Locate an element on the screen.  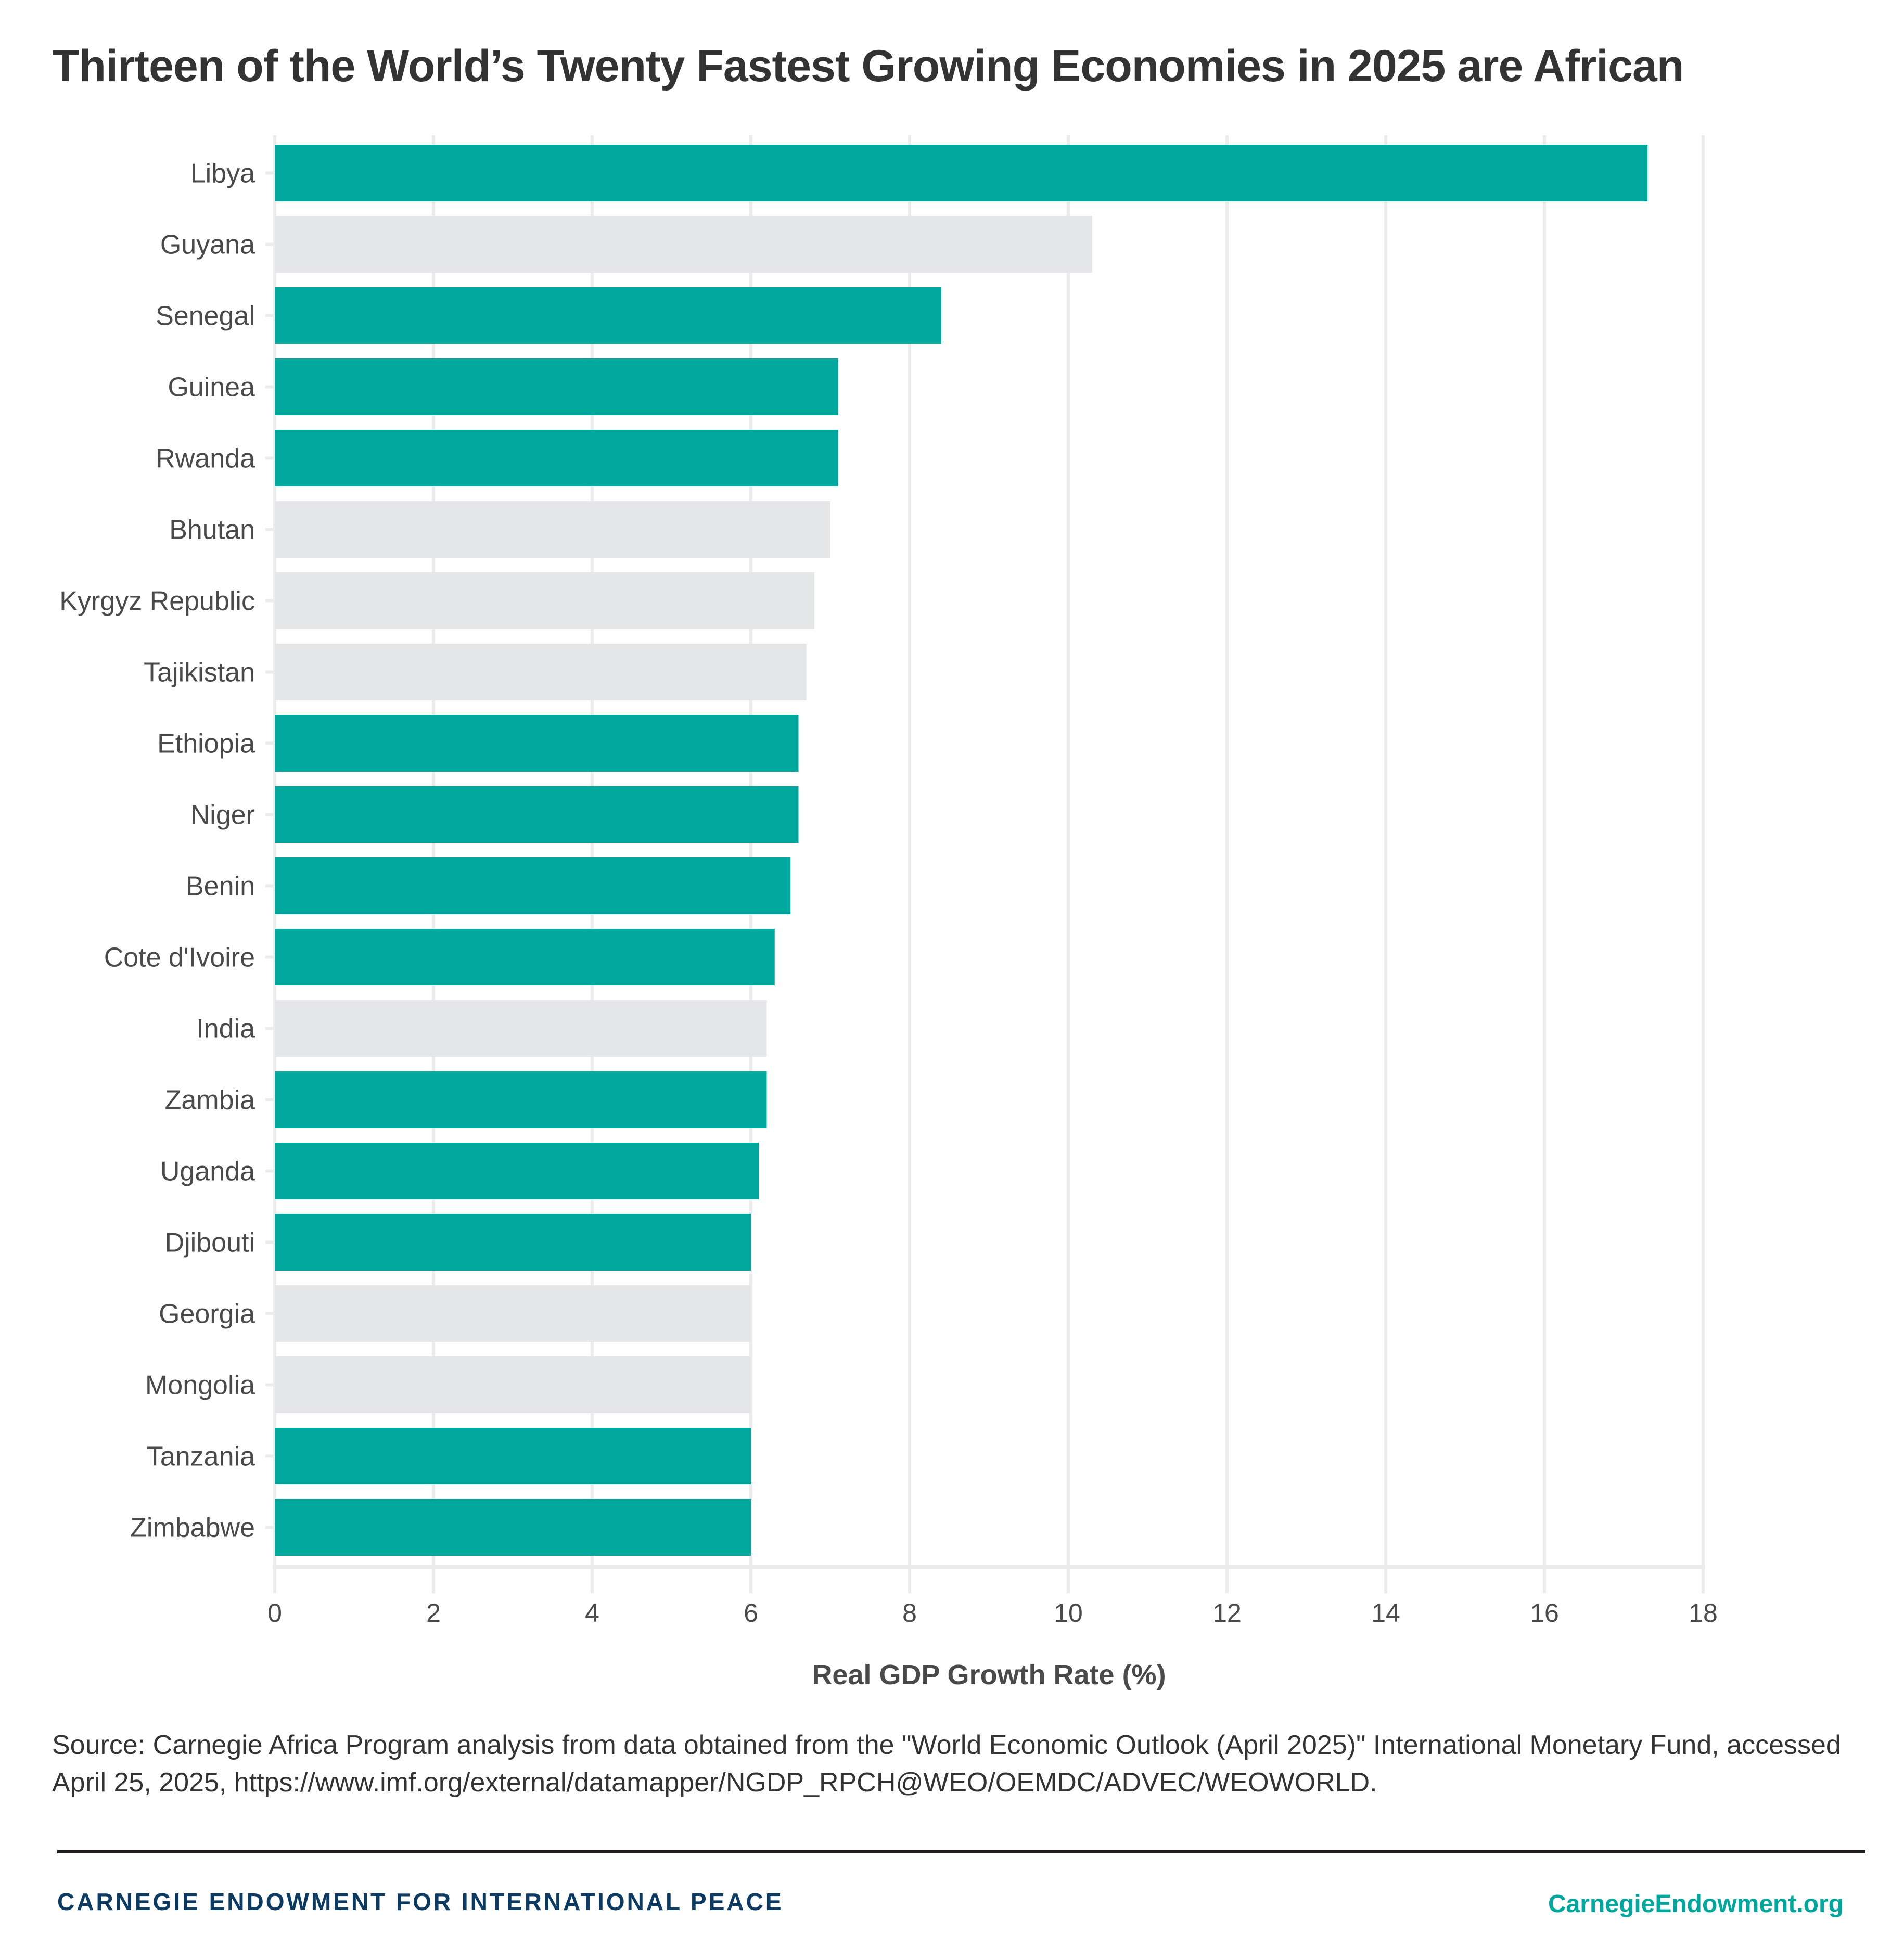
x-axis-title: Real GDP Growth Rate (%) is located at coordinates (989, 1674).